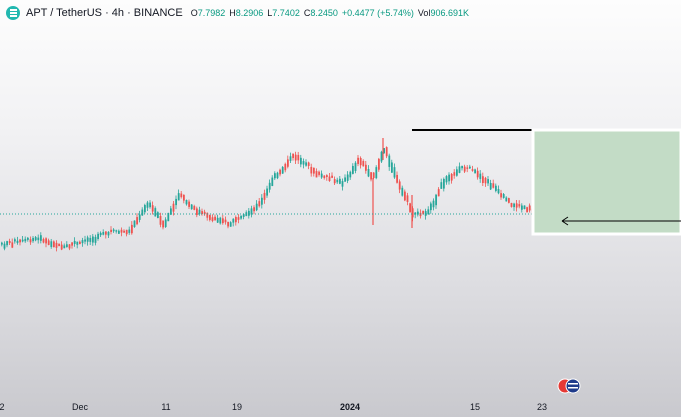 This screenshot has height=417, width=681. Describe the element at coordinates (232, 13) in the screenshot. I see `high-label: H` at that location.